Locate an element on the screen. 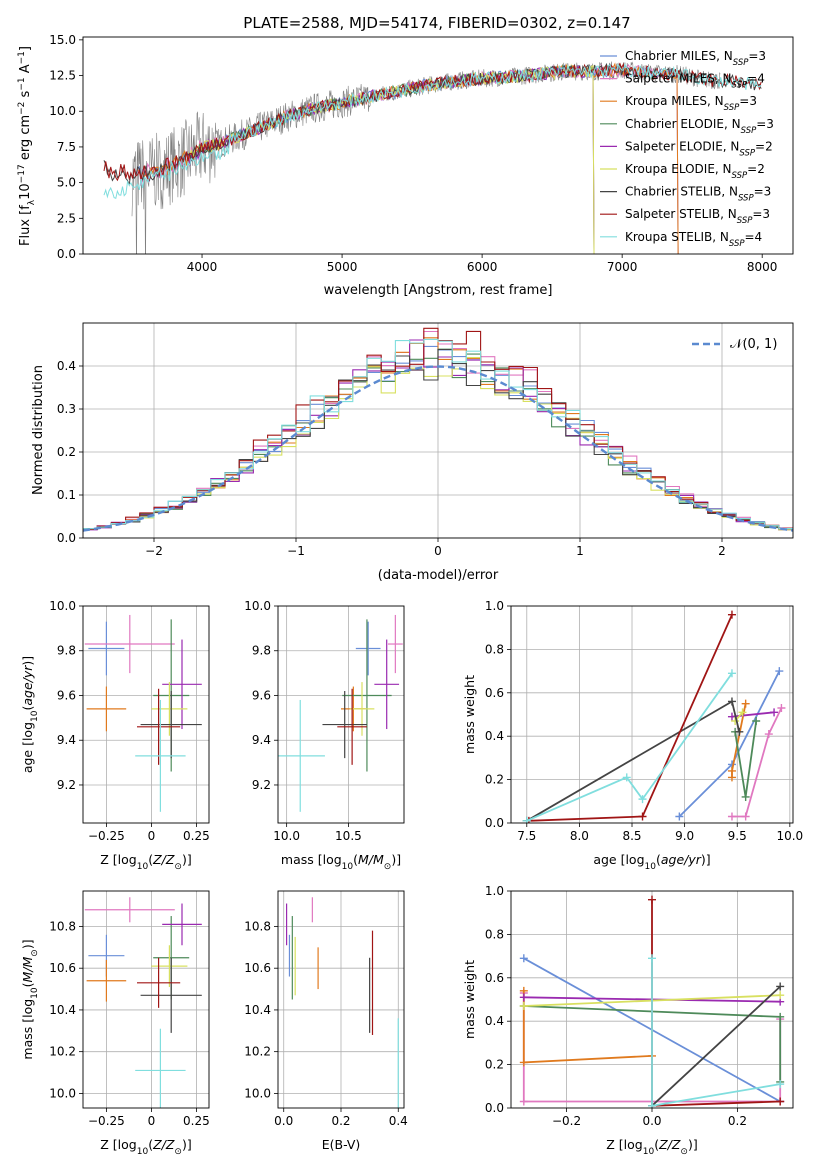  legend-nssp: =4 is located at coordinates (756, 79).